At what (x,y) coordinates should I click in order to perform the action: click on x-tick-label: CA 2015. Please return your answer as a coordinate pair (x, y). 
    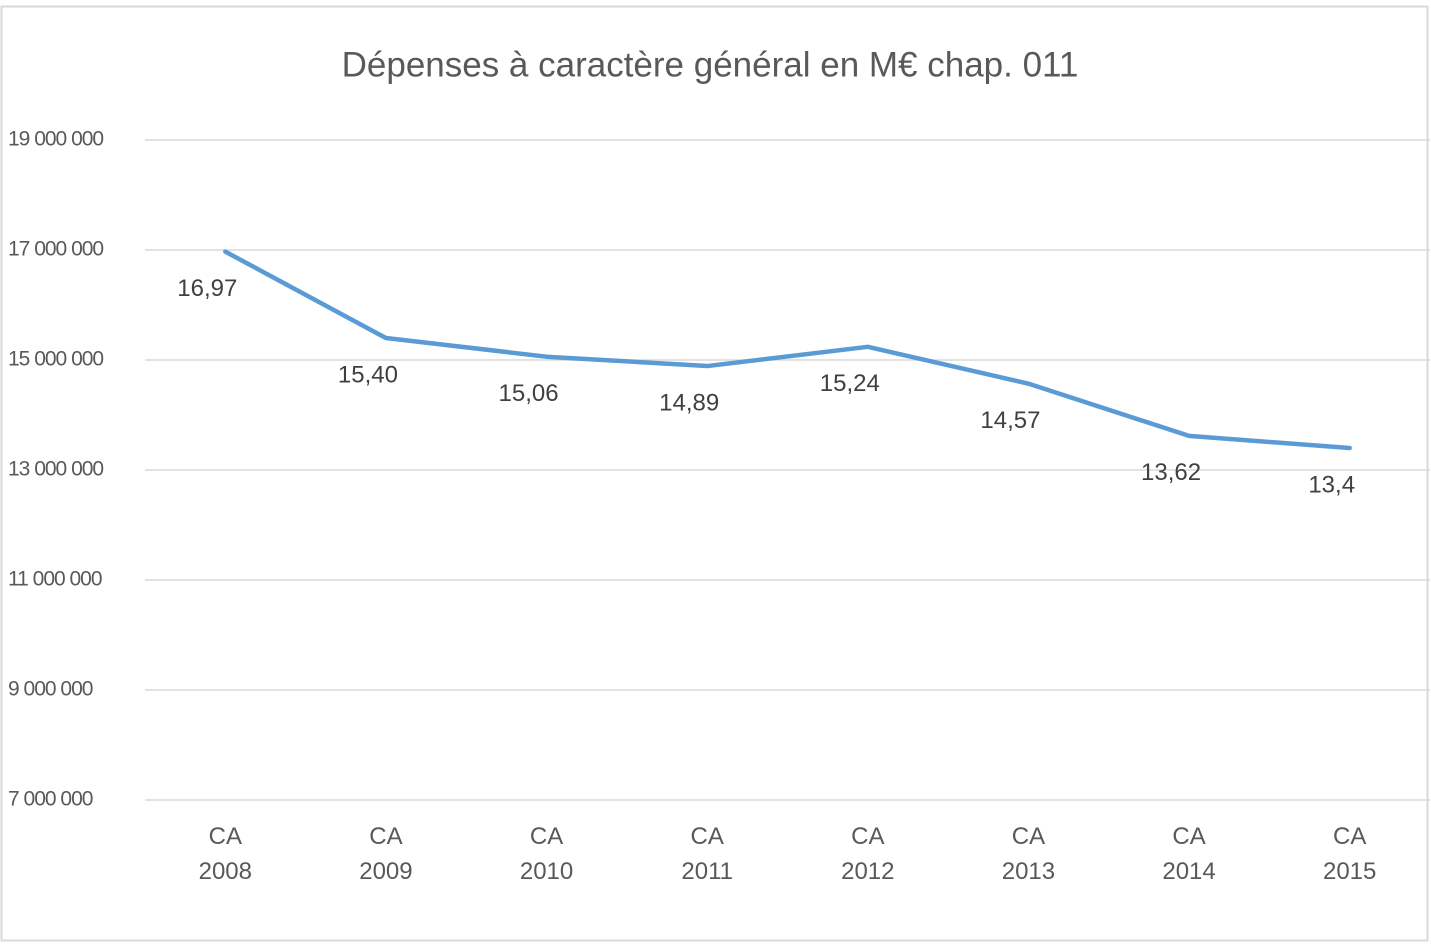
    Looking at the image, I should click on (1349, 854).